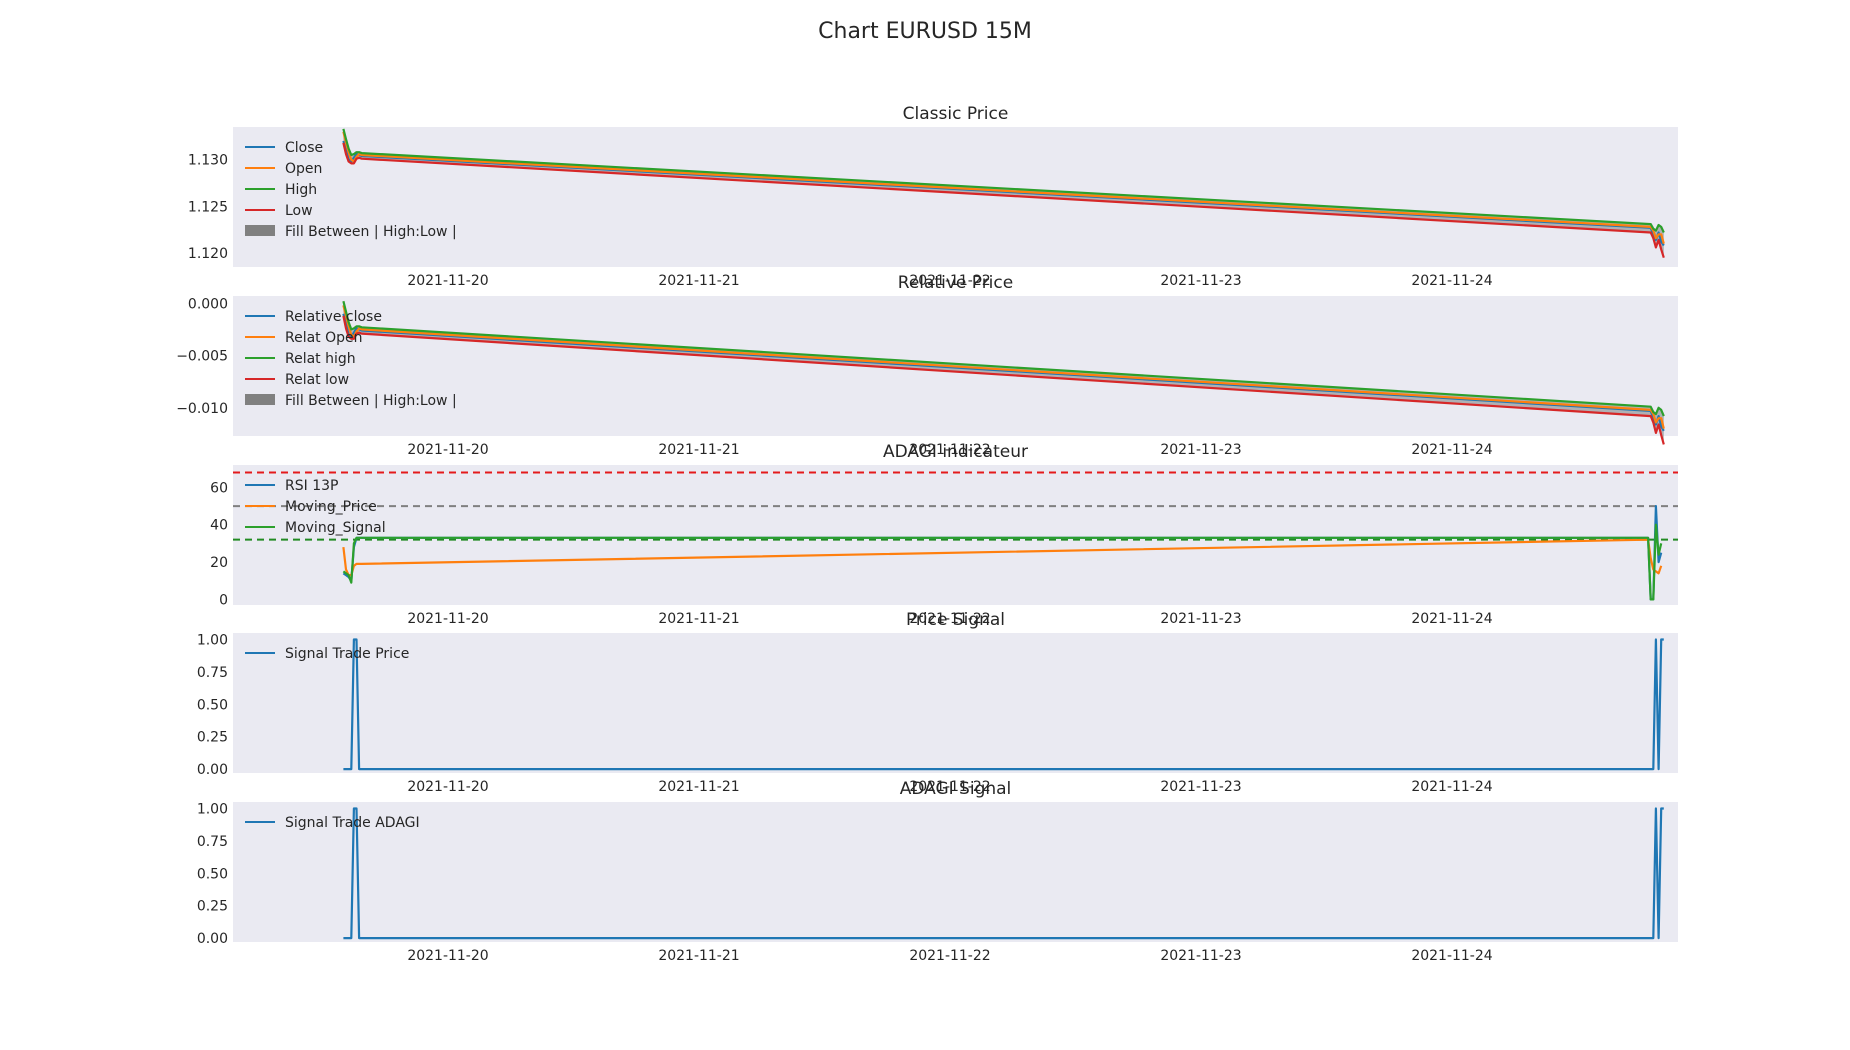 The image size is (1850, 1050). I want to click on panel-title: ADAGI indicateur, so click(955, 452).